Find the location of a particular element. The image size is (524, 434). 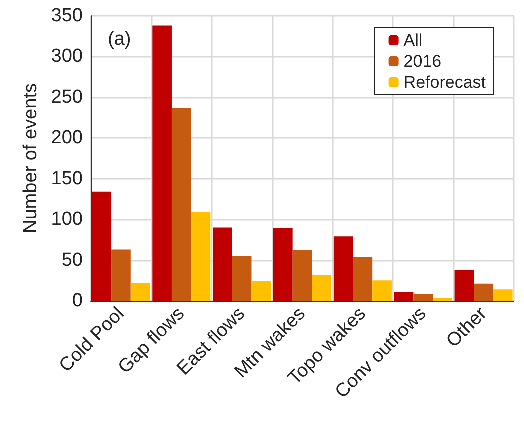

y-tick-label: 150 is located at coordinates (67, 179).